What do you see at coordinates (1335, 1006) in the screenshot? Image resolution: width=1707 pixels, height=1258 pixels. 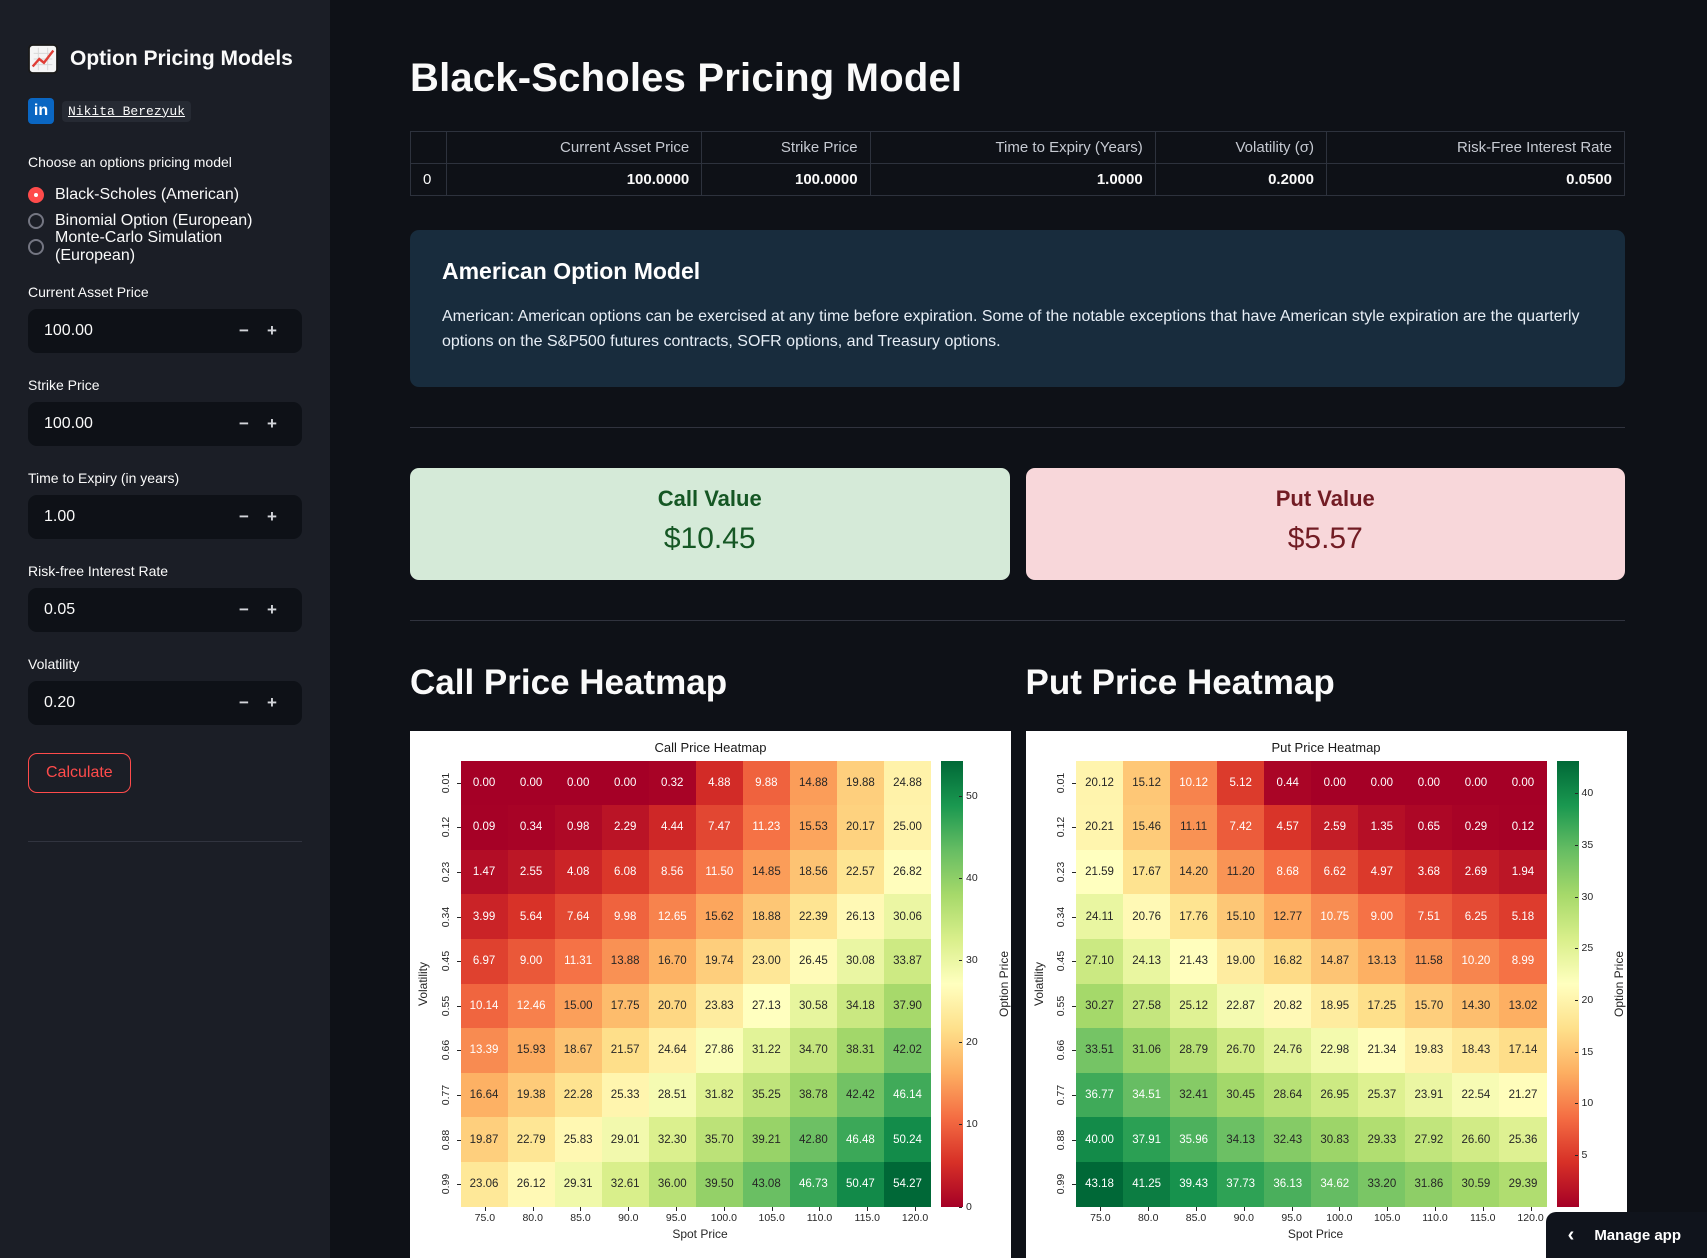 I see `heatmap-cell: 18.95` at bounding box center [1335, 1006].